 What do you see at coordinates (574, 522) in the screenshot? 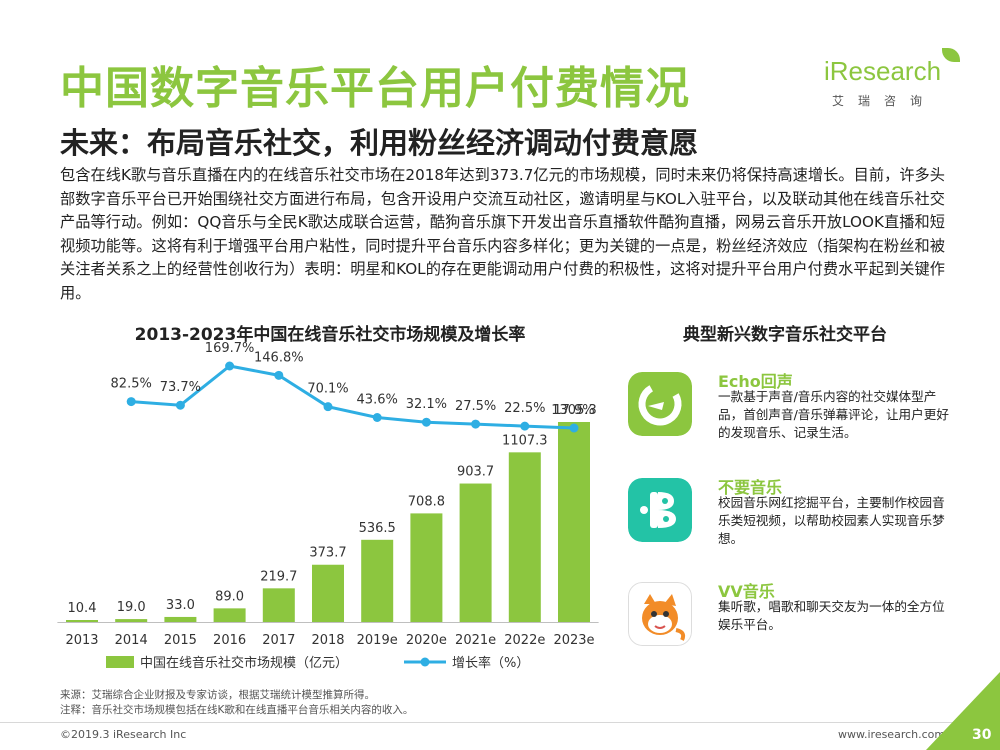
I see `bar-2023e` at bounding box center [574, 522].